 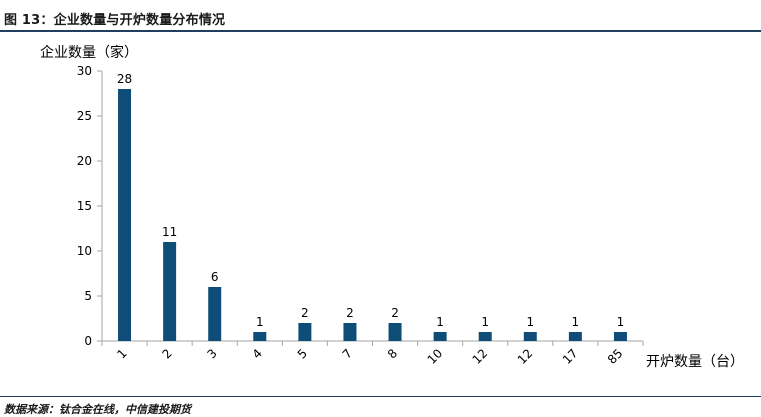 I want to click on x-tick-label: 2, so click(x=166, y=353).